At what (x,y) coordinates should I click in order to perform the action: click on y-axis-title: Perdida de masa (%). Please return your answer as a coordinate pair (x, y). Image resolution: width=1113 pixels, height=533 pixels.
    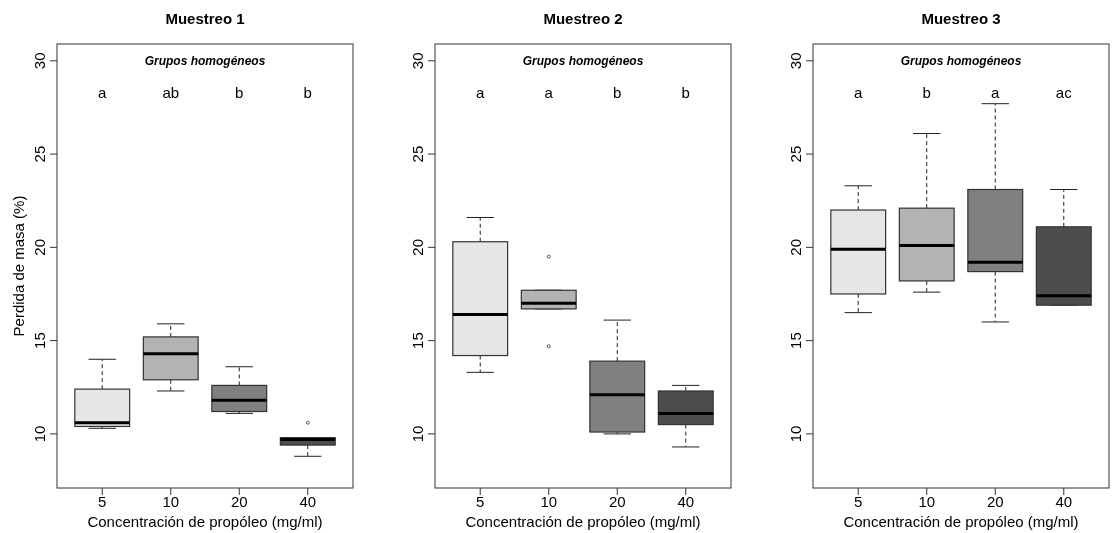
    Looking at the image, I should click on (18, 266).